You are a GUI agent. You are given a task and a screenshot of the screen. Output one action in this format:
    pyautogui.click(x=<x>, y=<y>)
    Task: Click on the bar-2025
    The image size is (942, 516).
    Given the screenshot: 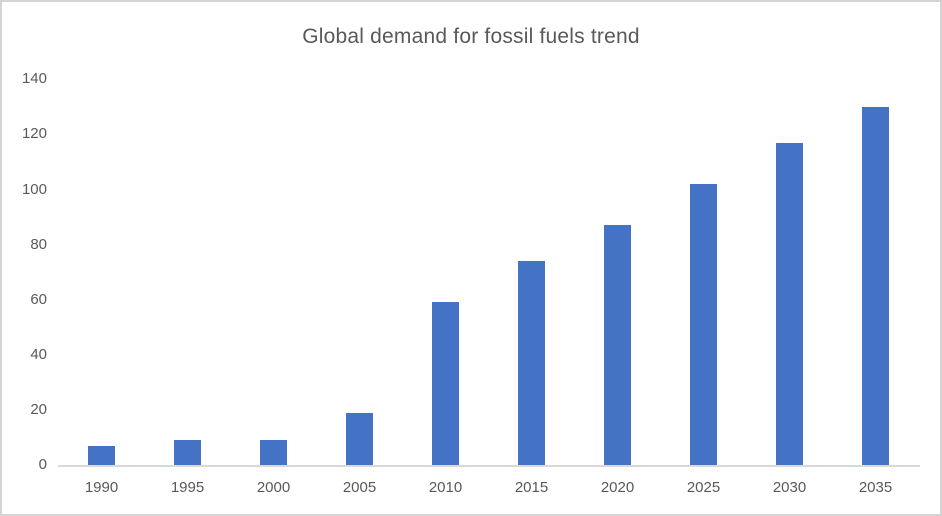 What is the action you would take?
    pyautogui.click(x=703, y=324)
    